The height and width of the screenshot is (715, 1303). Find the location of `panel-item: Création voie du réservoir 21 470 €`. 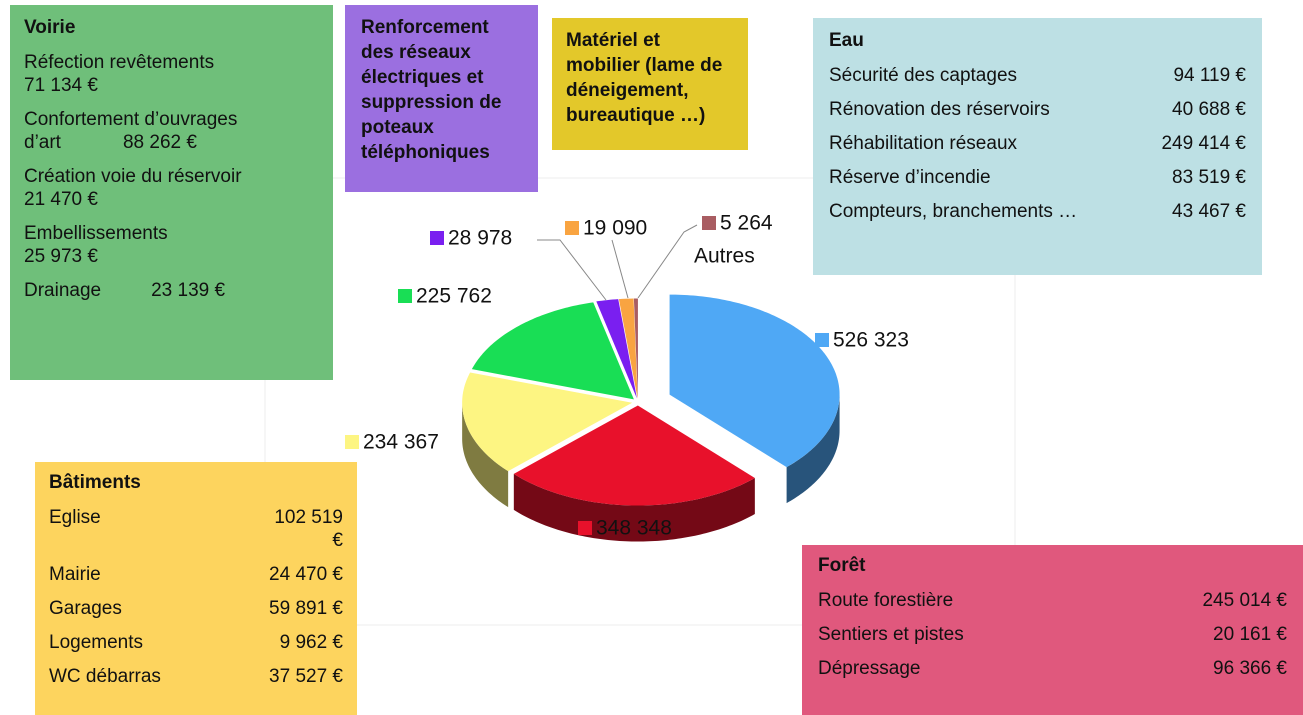

panel-item: Création voie du réservoir 21 470 € is located at coordinates (171, 188).